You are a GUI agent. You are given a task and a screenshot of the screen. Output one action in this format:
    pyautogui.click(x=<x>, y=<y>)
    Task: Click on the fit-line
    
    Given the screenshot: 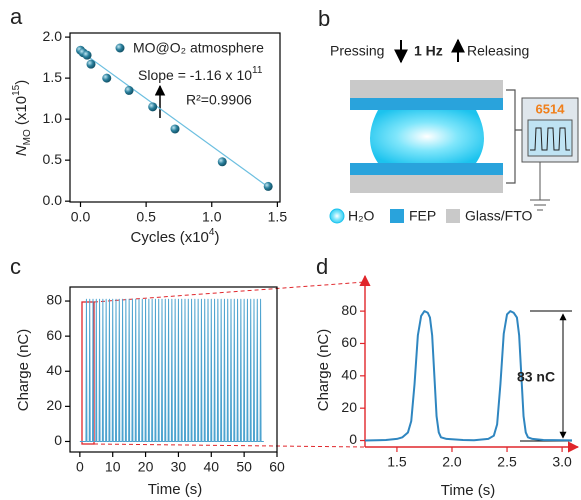 What is the action you would take?
    pyautogui.click(x=176, y=120)
    